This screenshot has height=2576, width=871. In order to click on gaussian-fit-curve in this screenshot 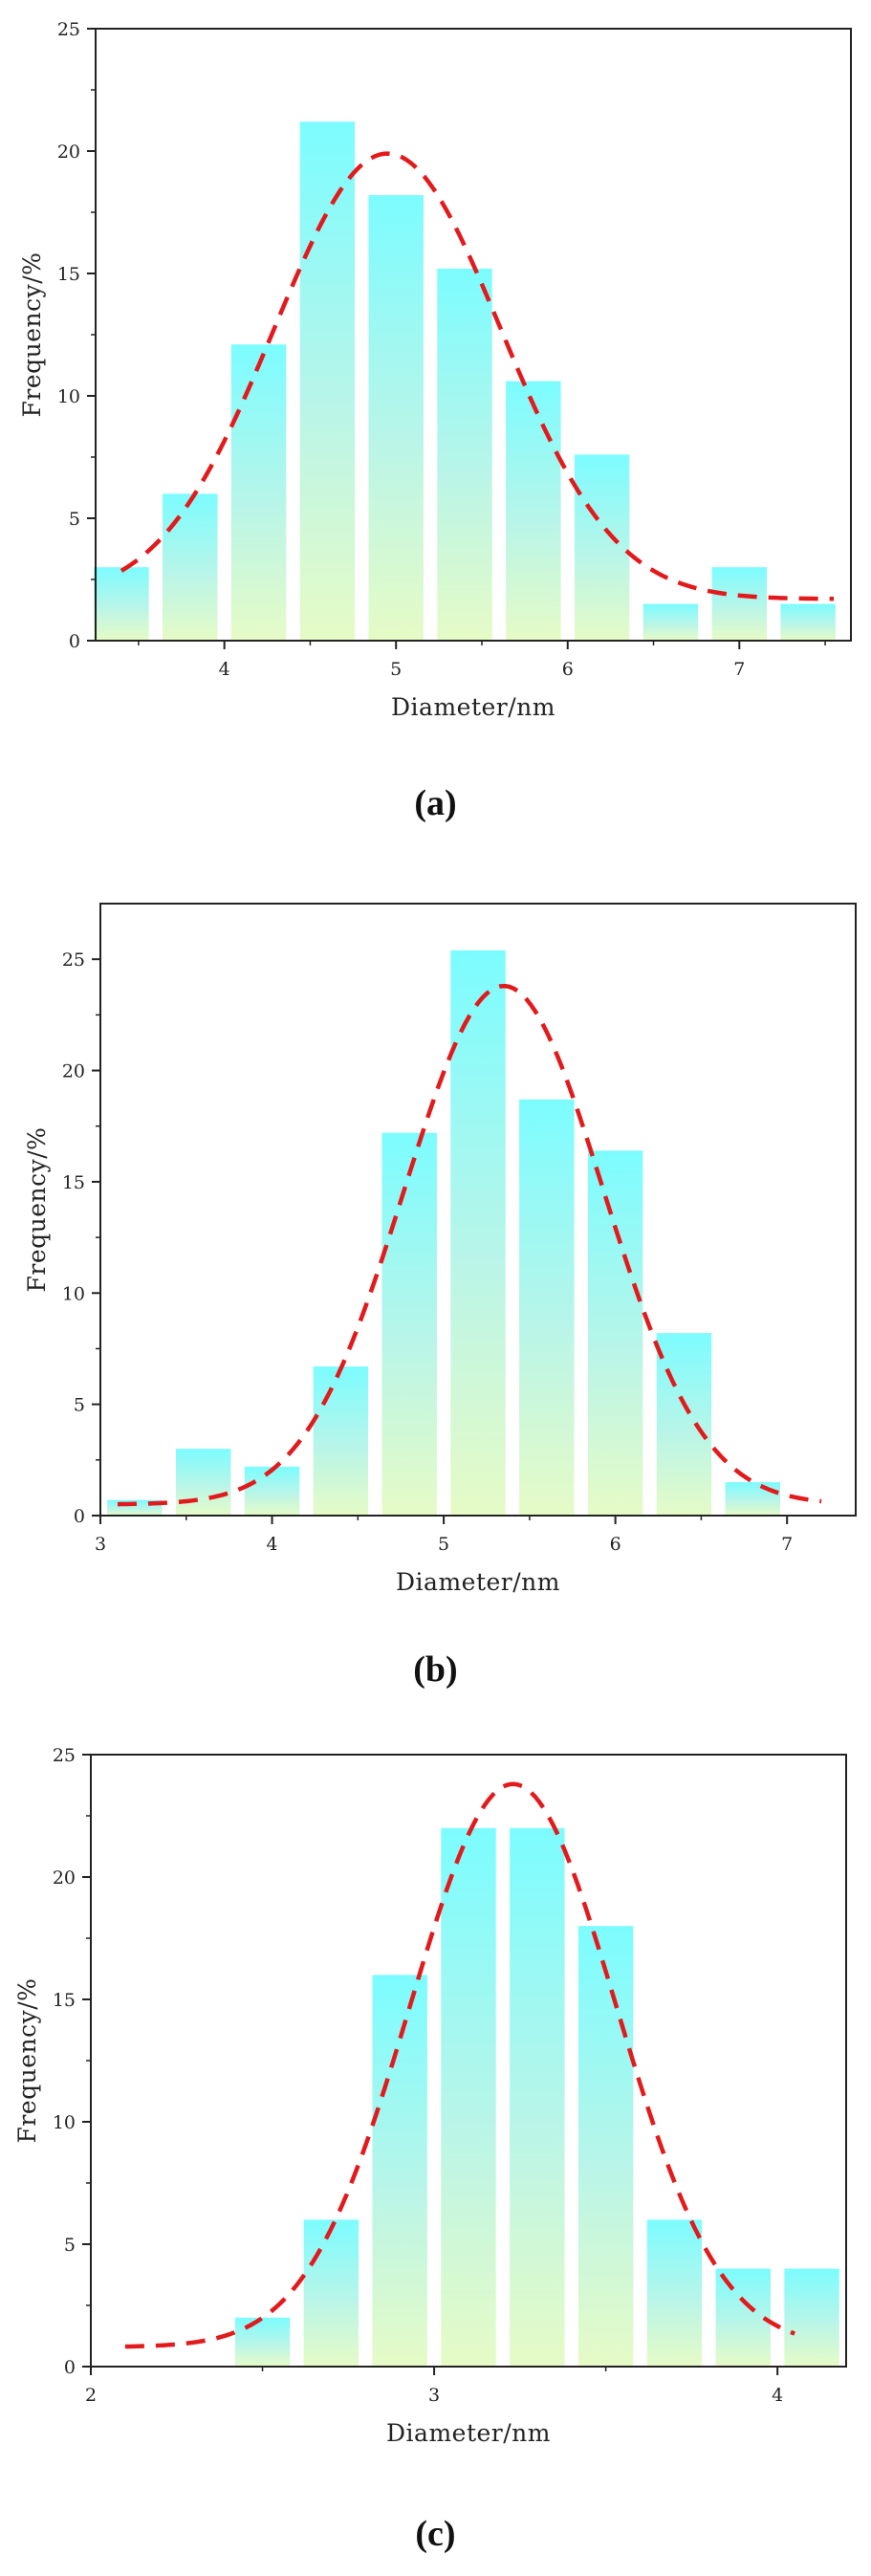, I will do `click(477, 376)`.